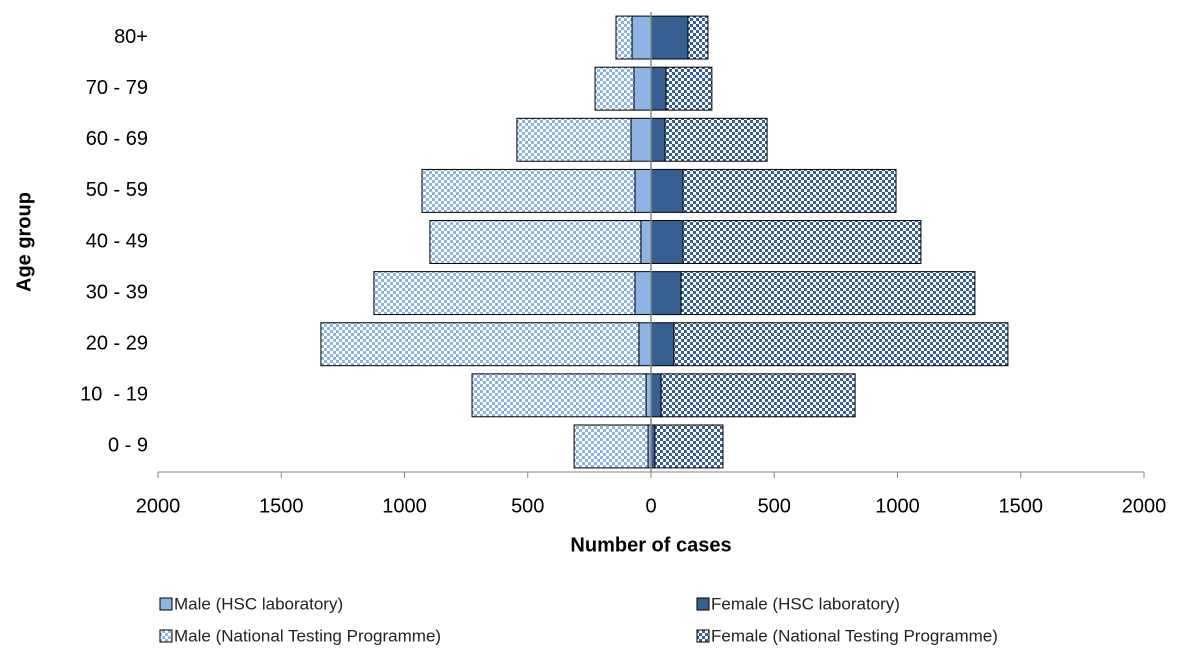 Image resolution: width=1180 pixels, height=655 pixels. I want to click on legend-label: Female (National Testing Programme), so click(854, 635).